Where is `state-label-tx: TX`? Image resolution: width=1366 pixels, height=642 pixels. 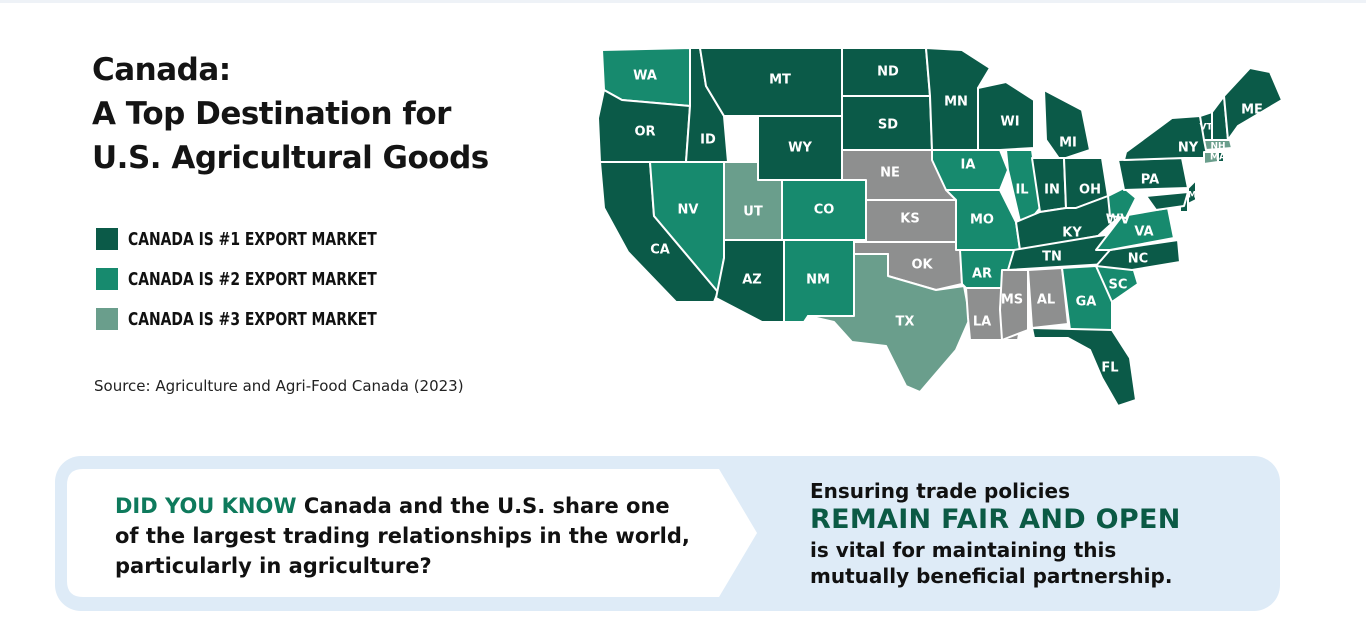 state-label-tx: TX is located at coordinates (905, 322).